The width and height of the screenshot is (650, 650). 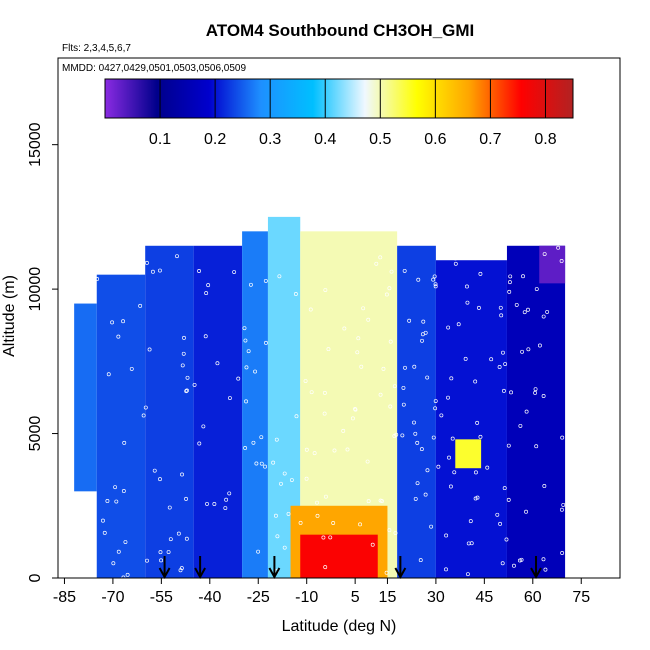 I want to click on x-tick-label: 60, so click(x=533, y=597).